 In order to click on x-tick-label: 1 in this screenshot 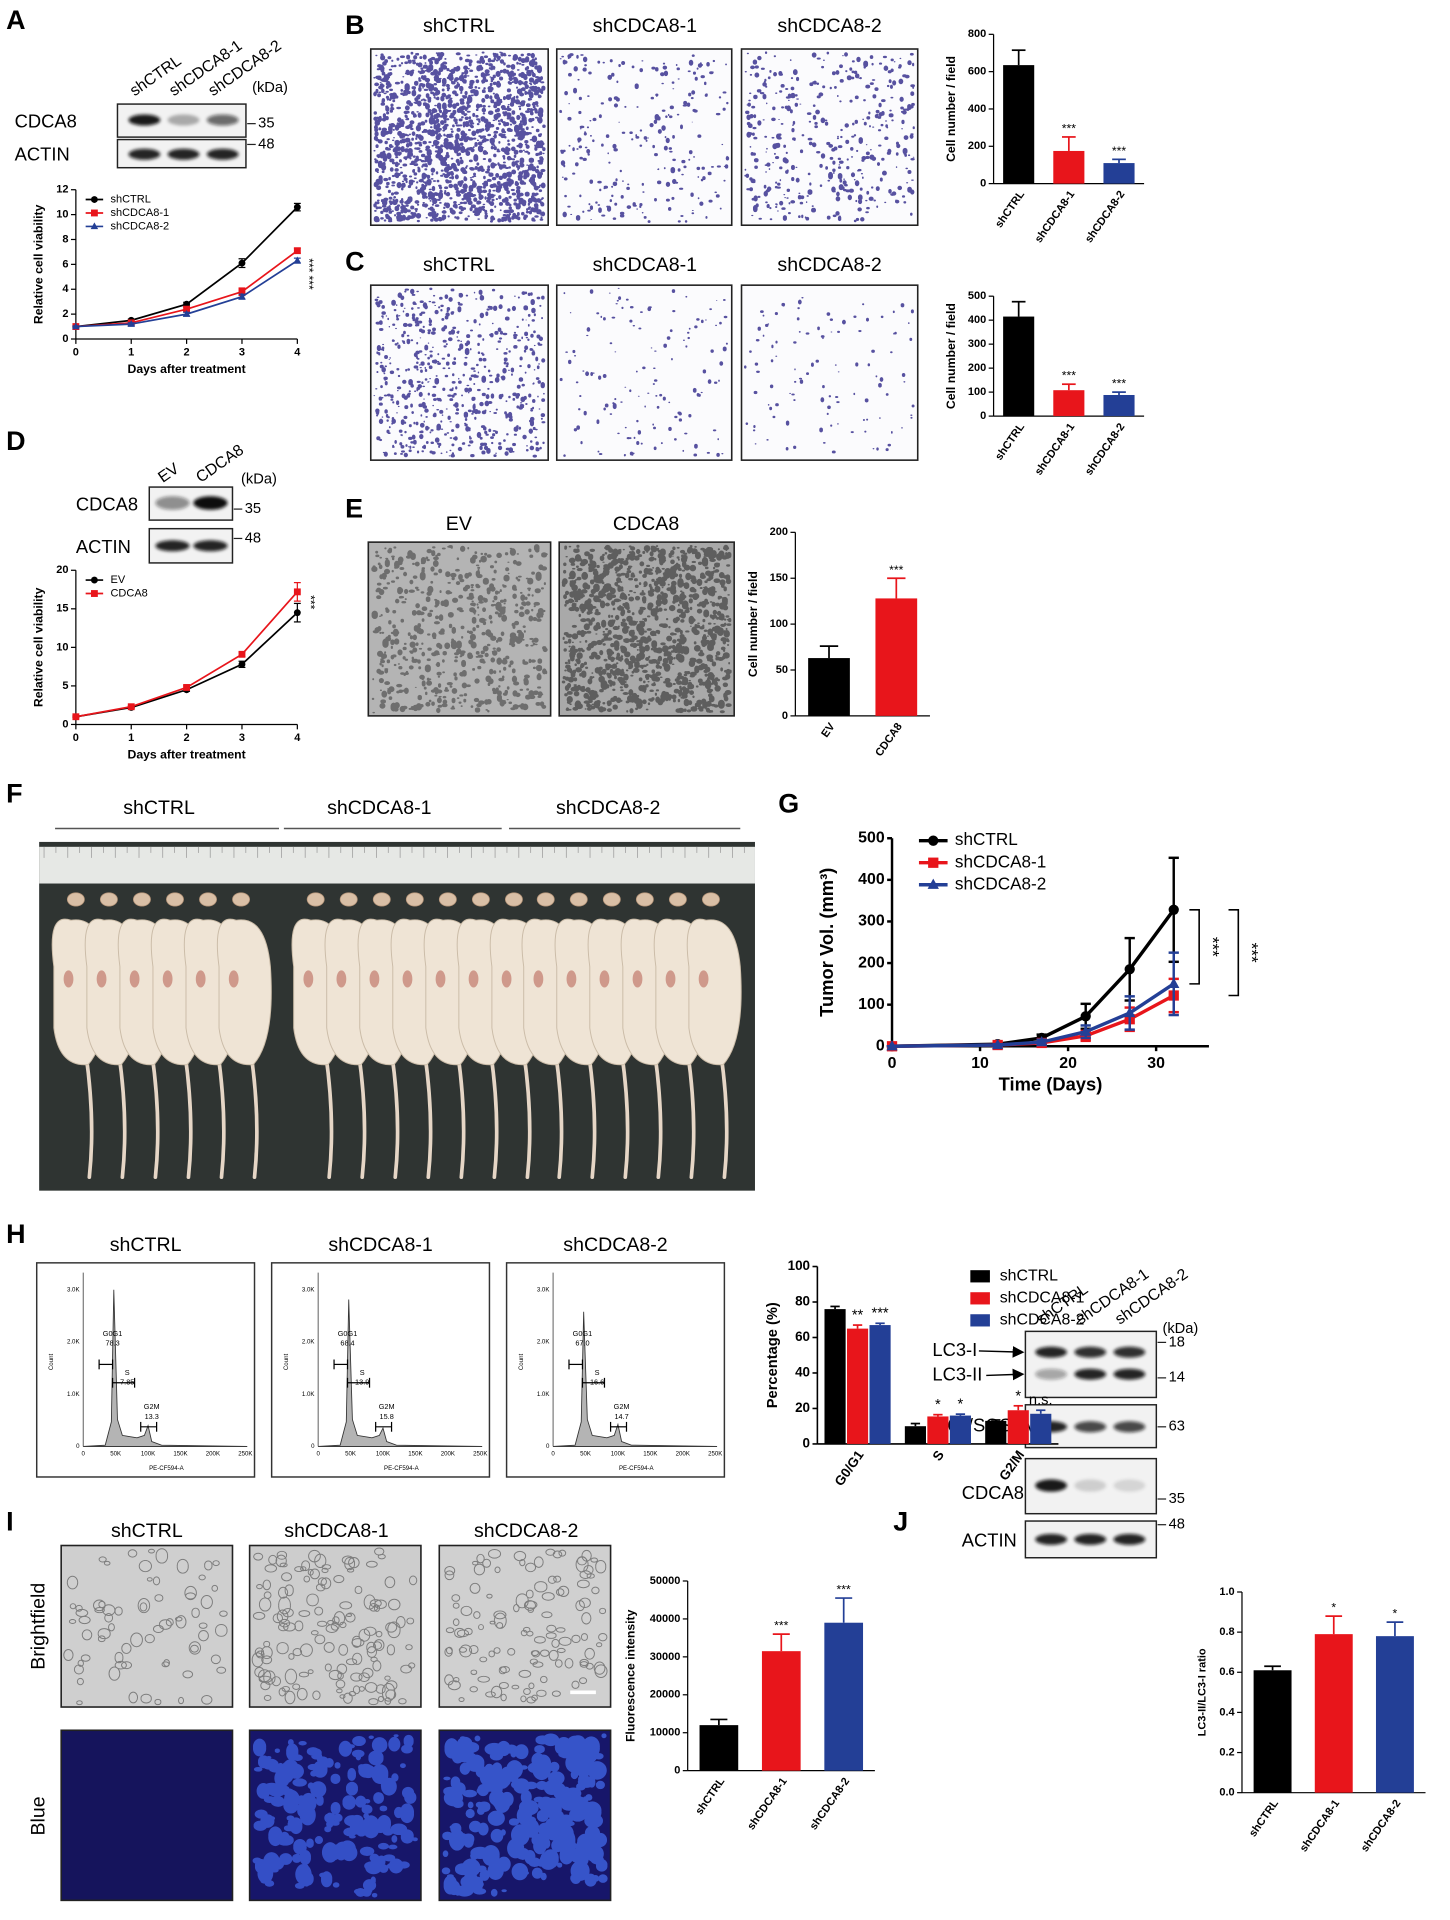, I will do `click(131, 738)`.